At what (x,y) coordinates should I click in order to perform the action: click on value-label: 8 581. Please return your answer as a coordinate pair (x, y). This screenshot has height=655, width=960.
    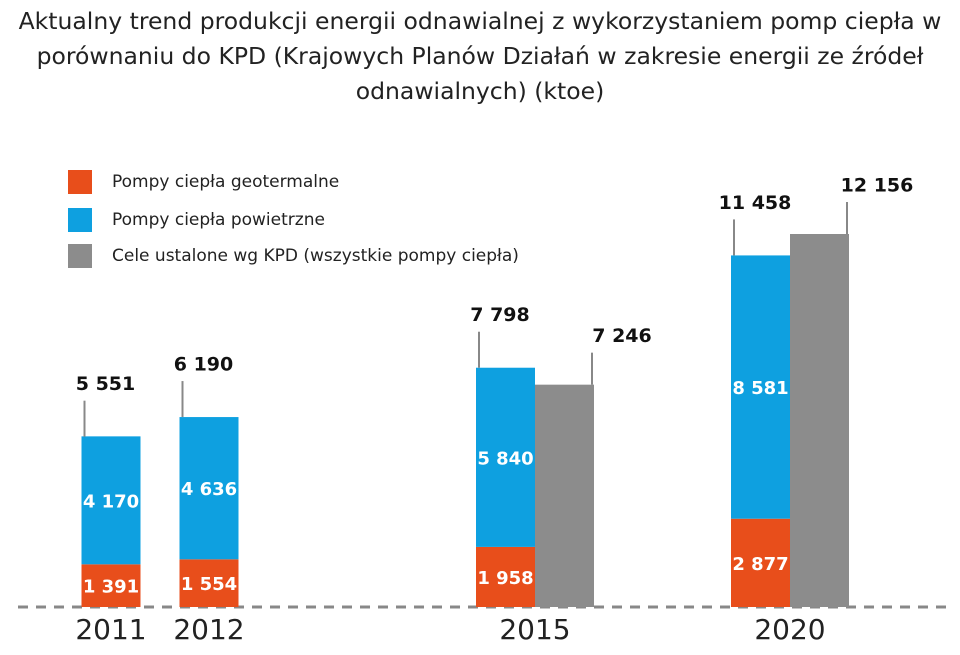
    Looking at the image, I should click on (760, 388).